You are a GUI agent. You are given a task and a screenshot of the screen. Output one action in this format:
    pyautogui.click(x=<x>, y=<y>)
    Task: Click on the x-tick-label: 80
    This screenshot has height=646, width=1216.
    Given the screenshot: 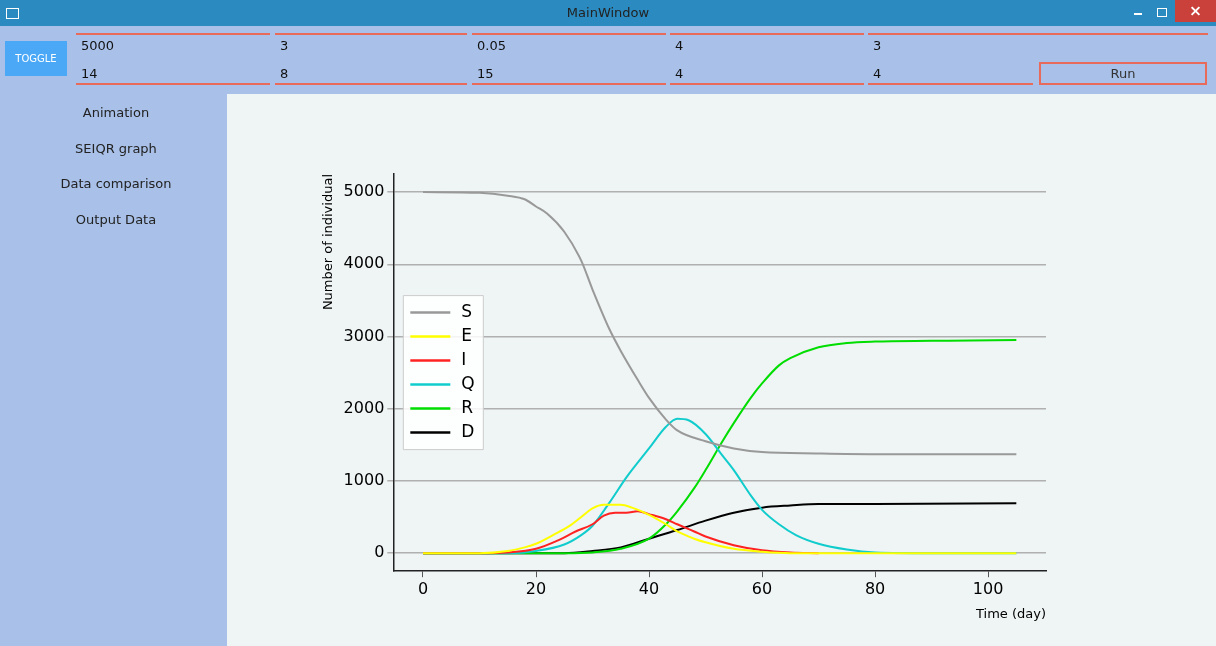 What is the action you would take?
    pyautogui.click(x=875, y=588)
    